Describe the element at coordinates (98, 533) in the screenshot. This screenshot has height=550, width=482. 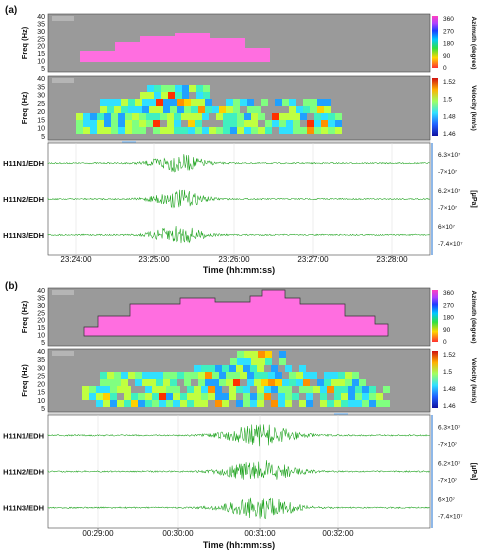
I see `xtick-label: 00:29:00` at that location.